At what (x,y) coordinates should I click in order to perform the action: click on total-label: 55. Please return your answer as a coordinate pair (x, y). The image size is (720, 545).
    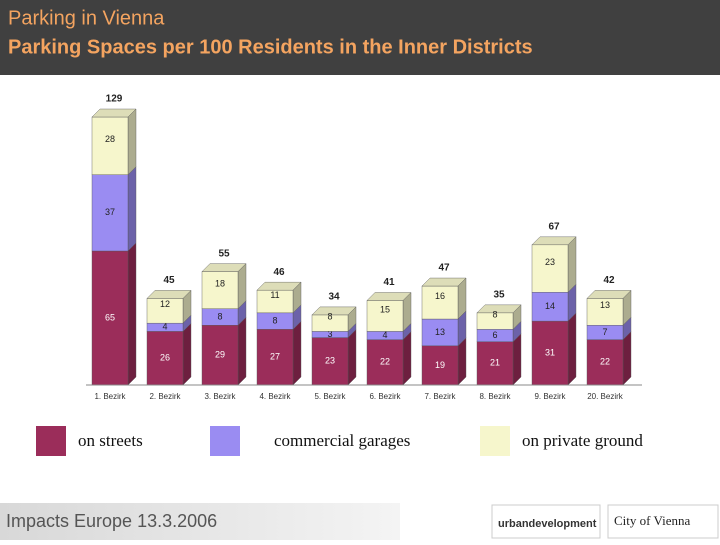
    Looking at the image, I should click on (224, 253).